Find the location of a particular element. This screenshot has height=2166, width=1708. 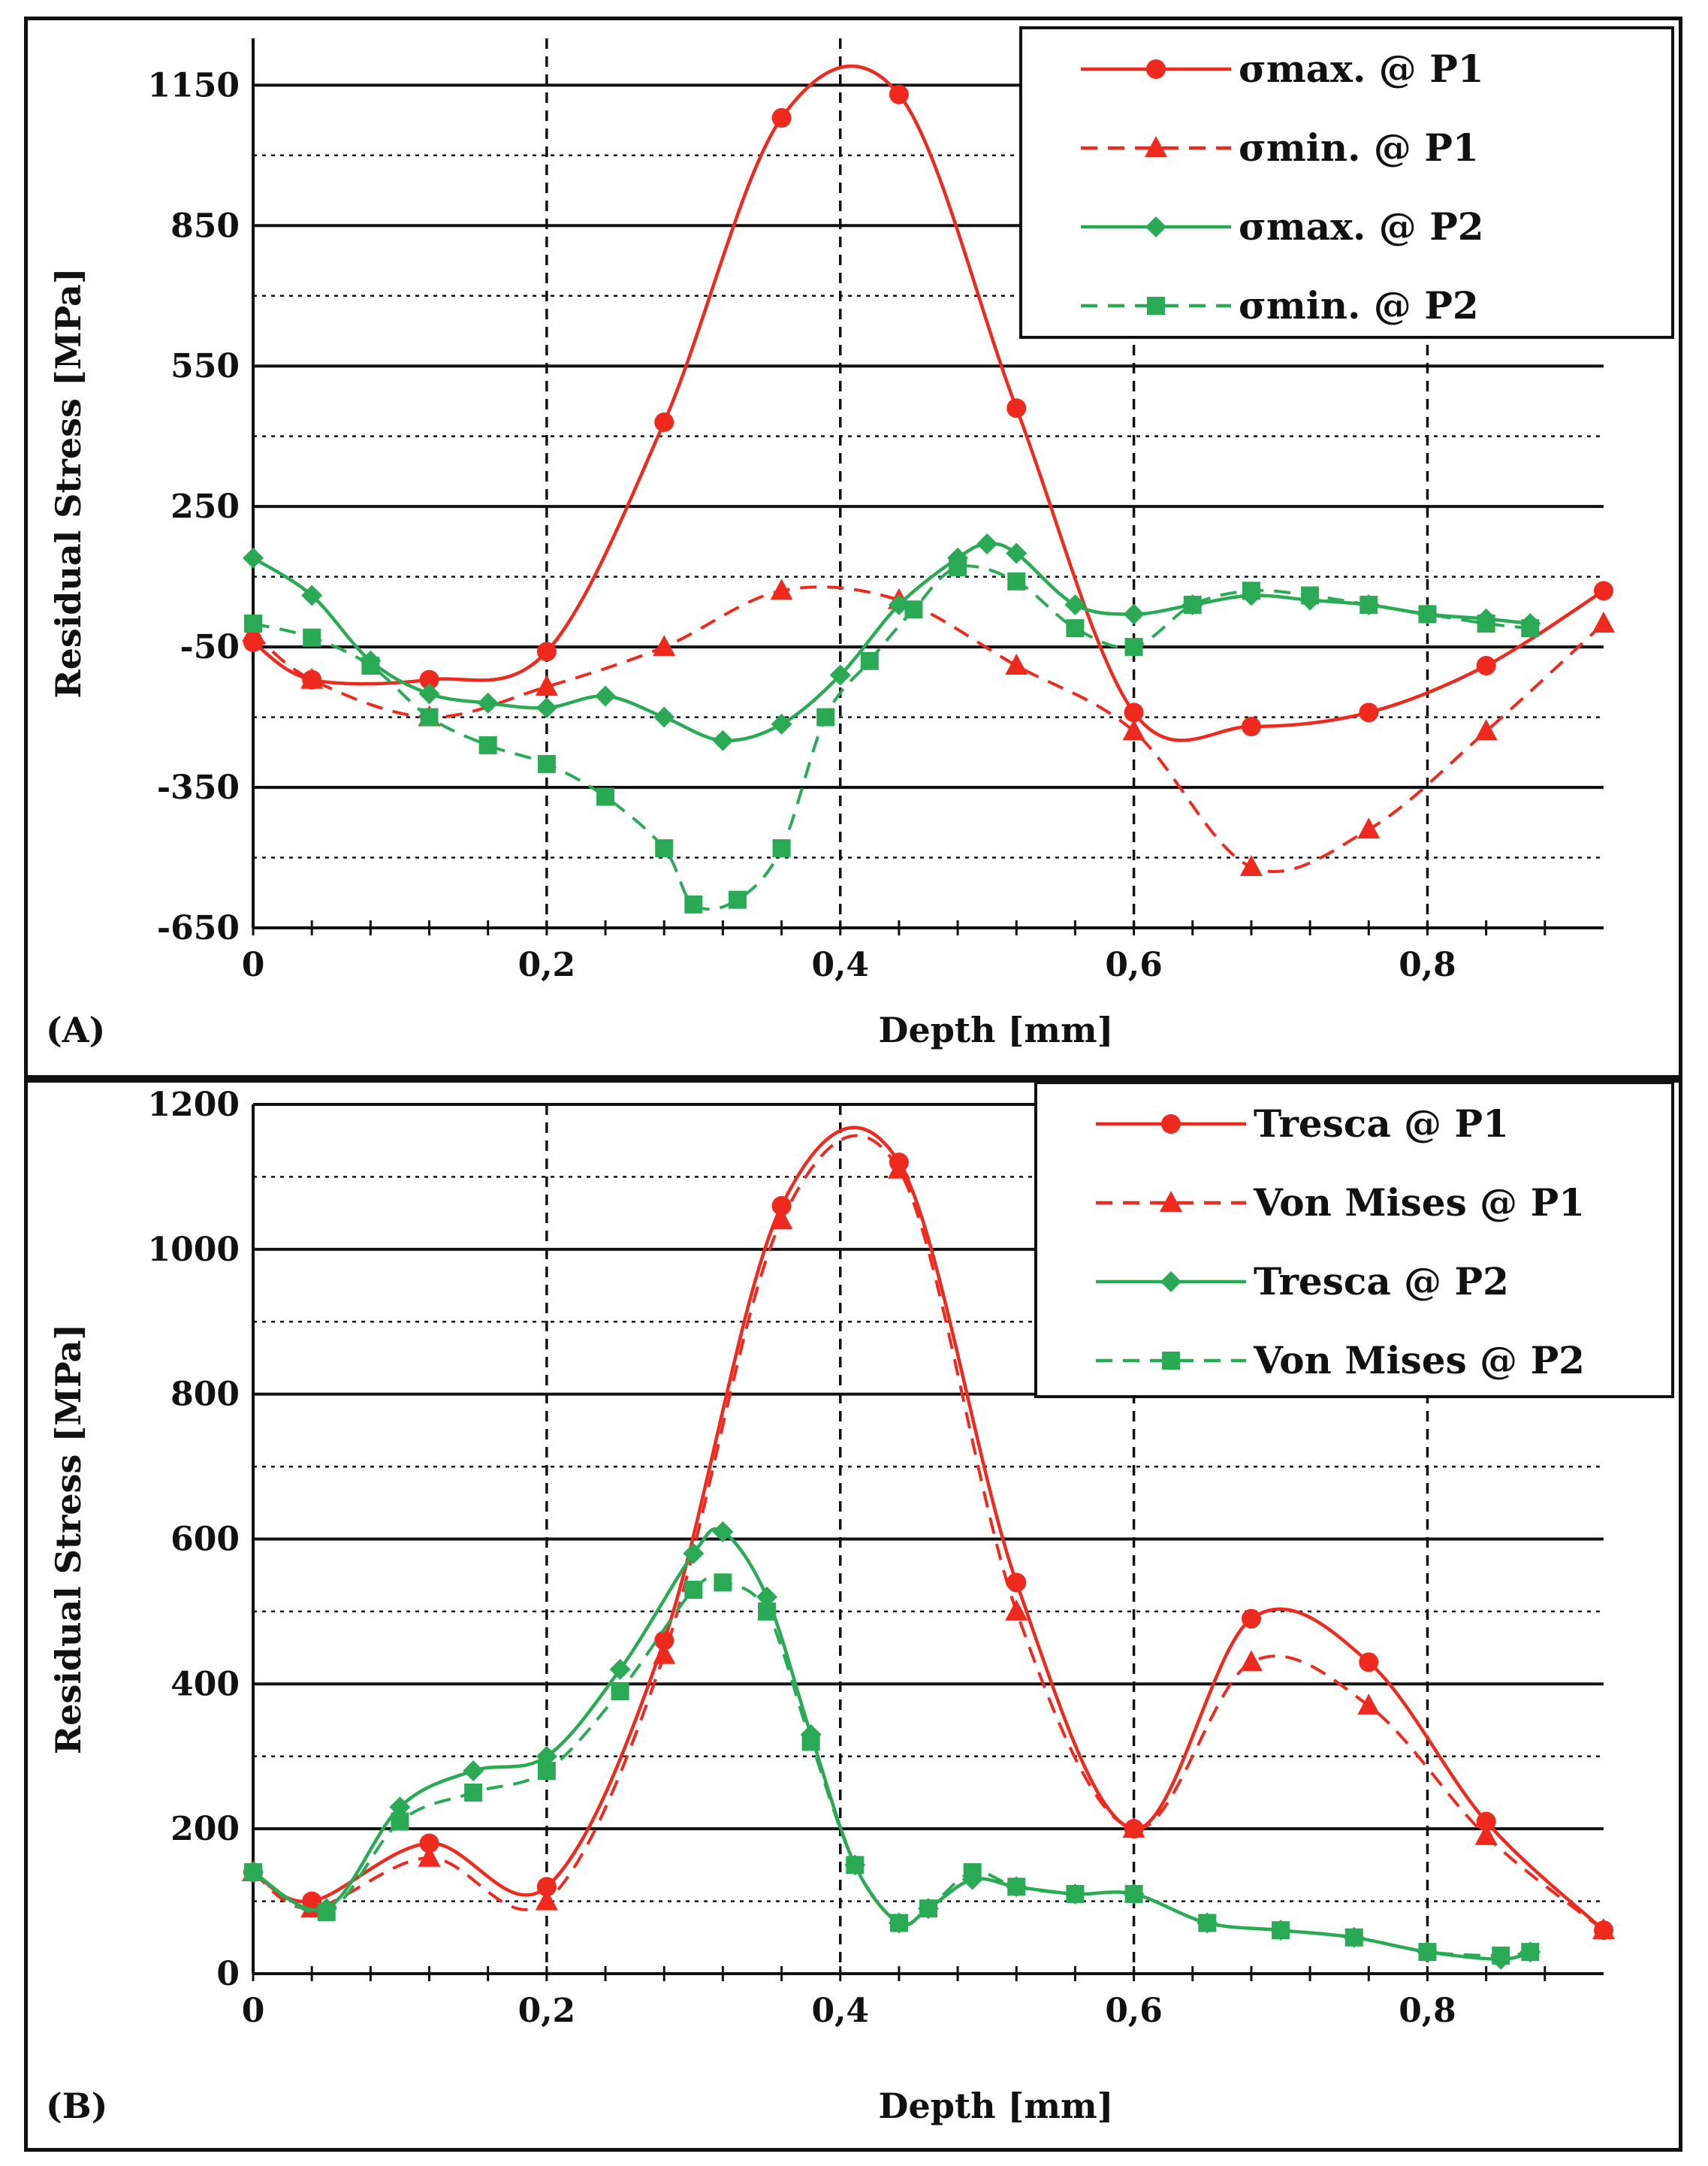

legend-label: σmin. @ P2 is located at coordinates (1359, 305).